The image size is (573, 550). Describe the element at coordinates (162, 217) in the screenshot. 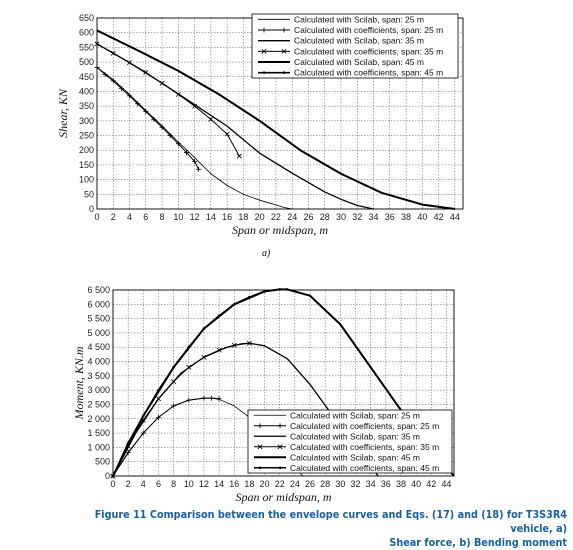

I see `x-tick-label: 8` at that location.